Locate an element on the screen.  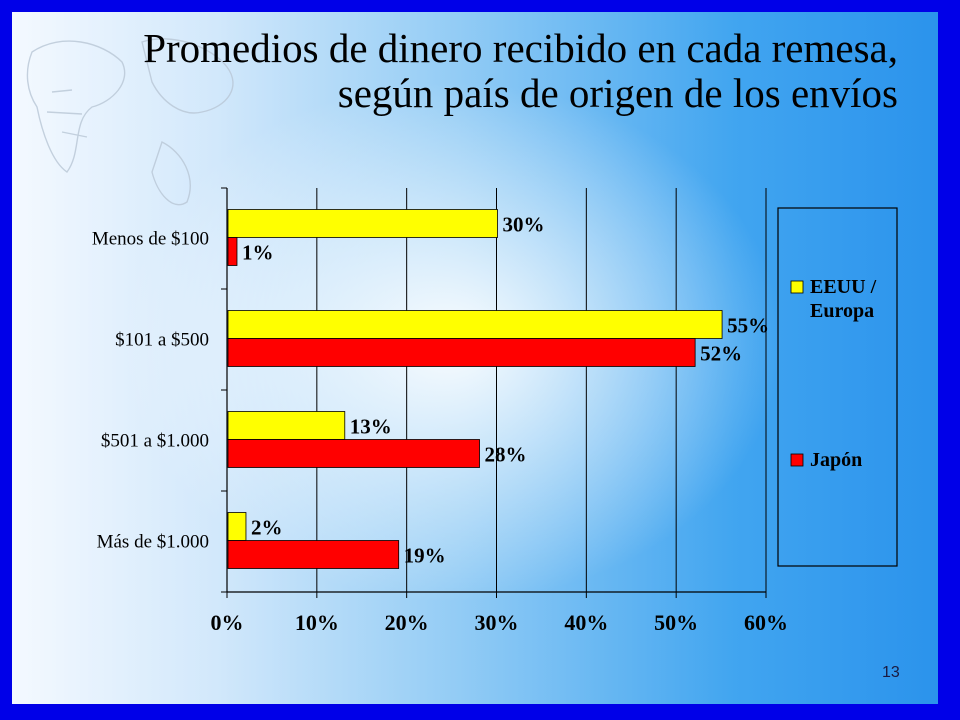
data-label: 1% is located at coordinates (258, 253).